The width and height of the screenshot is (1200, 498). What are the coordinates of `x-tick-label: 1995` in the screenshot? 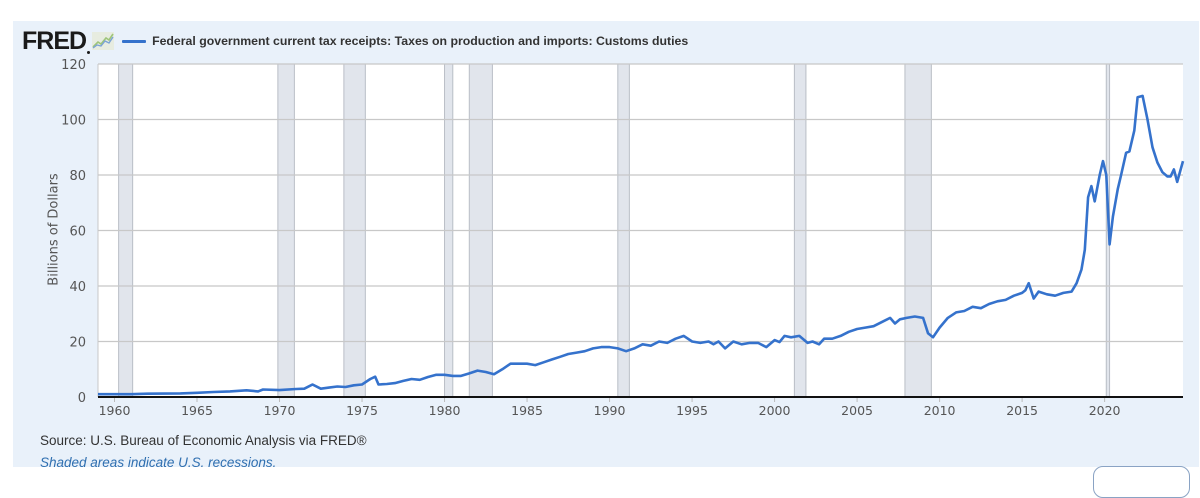 It's located at (692, 410).